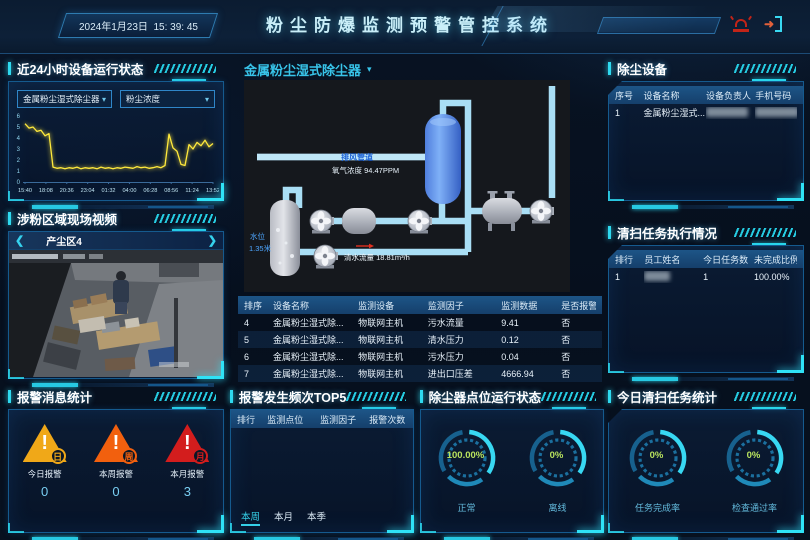 Image resolution: width=810 pixels, height=540 pixels. I want to click on svg-text: 0, so click(19, 183).